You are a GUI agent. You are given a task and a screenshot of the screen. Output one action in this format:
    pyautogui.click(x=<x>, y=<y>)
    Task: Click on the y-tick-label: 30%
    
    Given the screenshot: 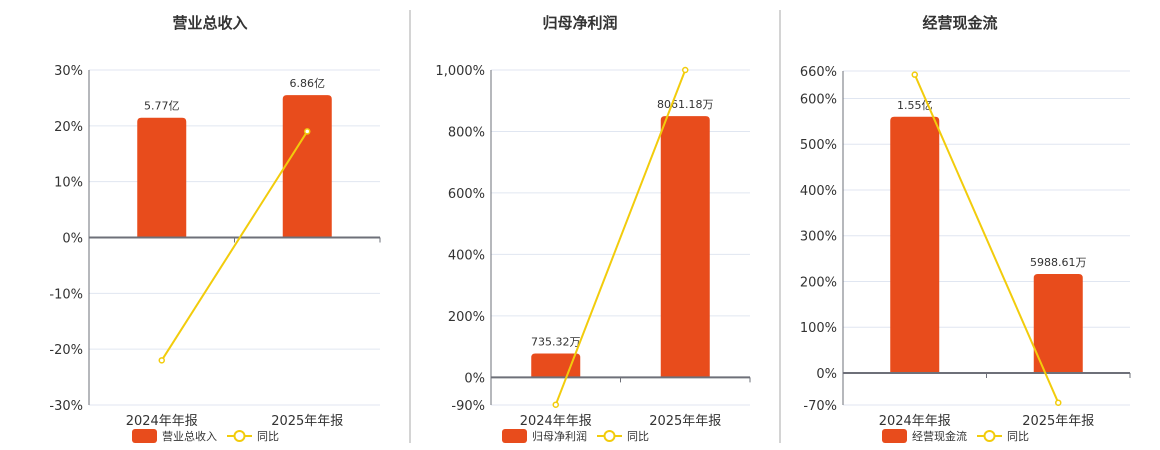 What is the action you would take?
    pyautogui.click(x=68, y=71)
    